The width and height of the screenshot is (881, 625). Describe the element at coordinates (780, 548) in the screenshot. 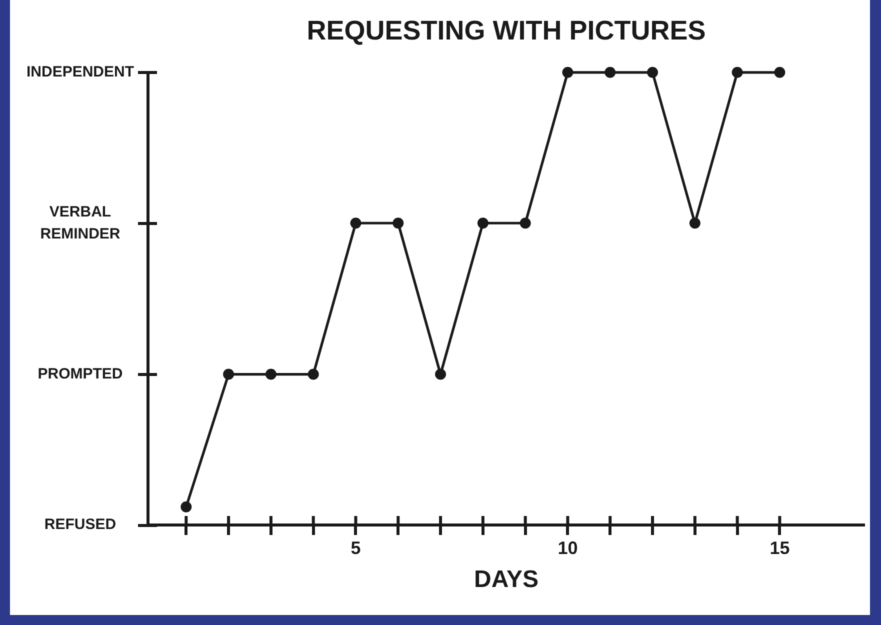

I see `x-tick-label: 15` at that location.